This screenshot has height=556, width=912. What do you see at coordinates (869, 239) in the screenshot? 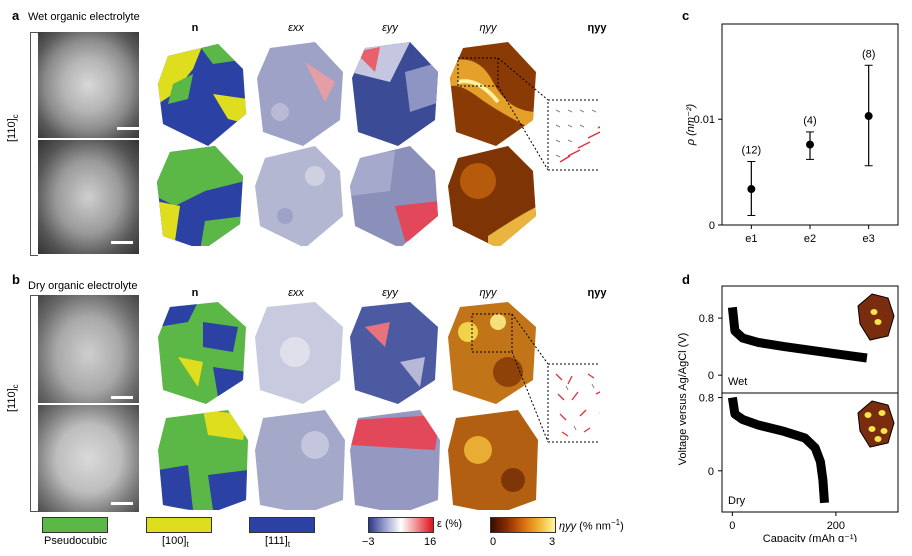
I see `x-tick-label: e3` at bounding box center [869, 239].